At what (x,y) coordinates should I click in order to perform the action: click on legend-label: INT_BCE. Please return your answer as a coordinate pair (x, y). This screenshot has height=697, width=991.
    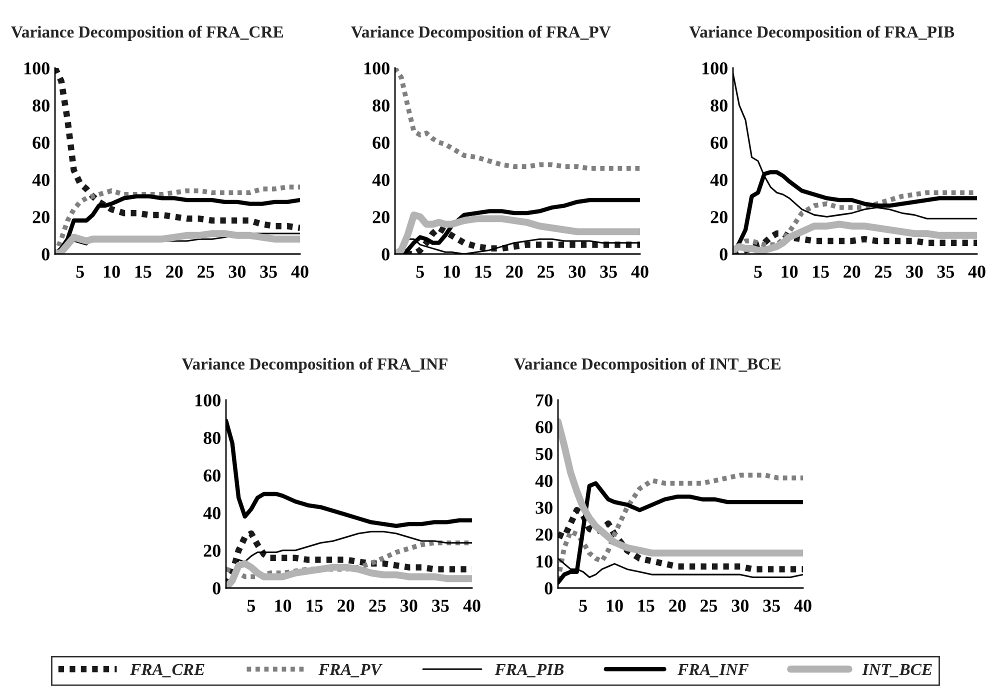
    Looking at the image, I should click on (897, 671).